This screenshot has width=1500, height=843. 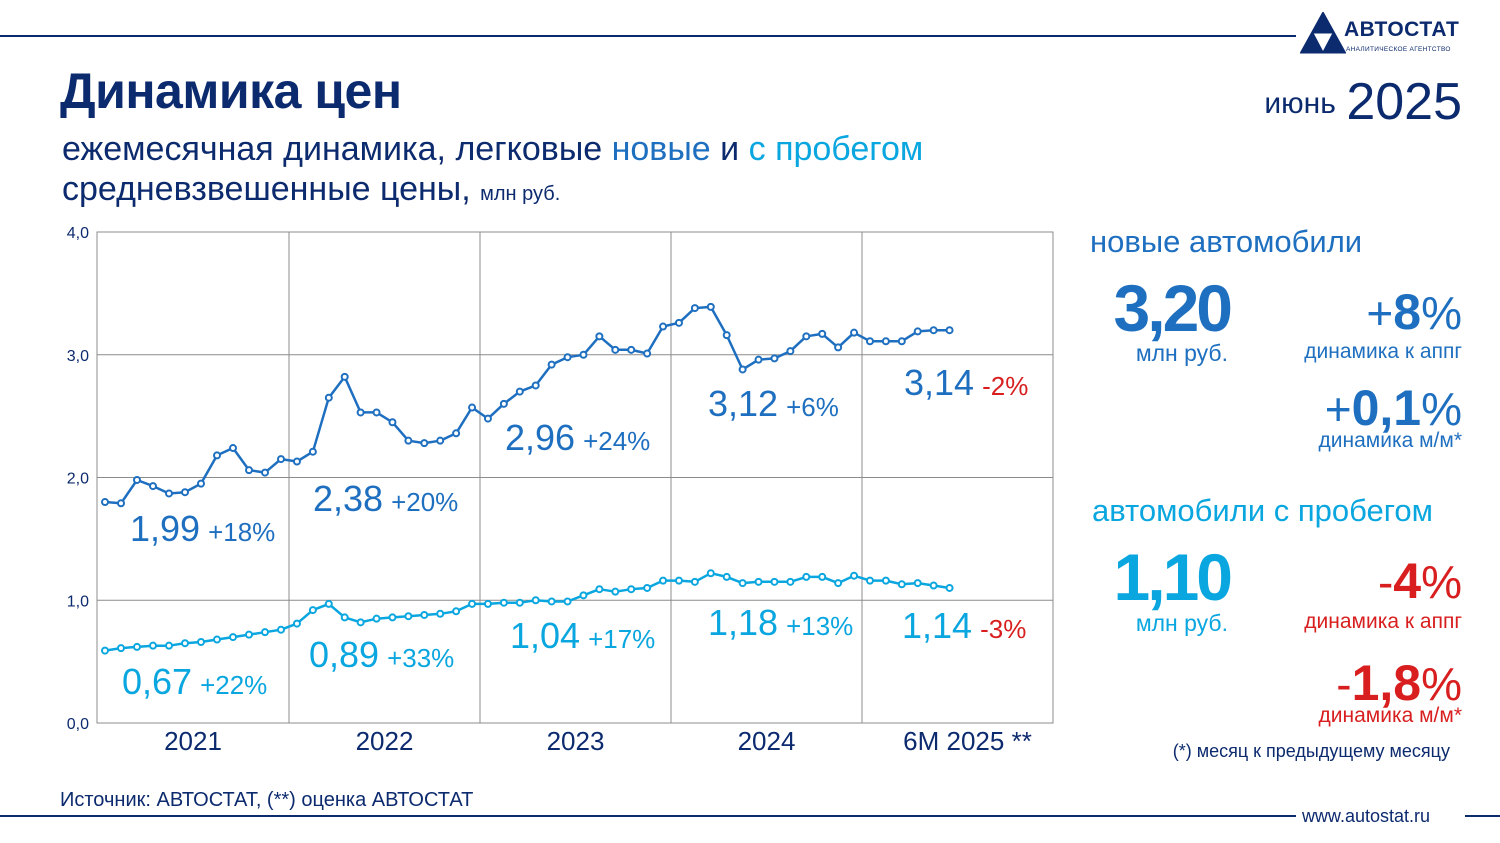 I want to click on subtitle-line-2: средневзвешенные цены, млн руб., so click(x=311, y=189).